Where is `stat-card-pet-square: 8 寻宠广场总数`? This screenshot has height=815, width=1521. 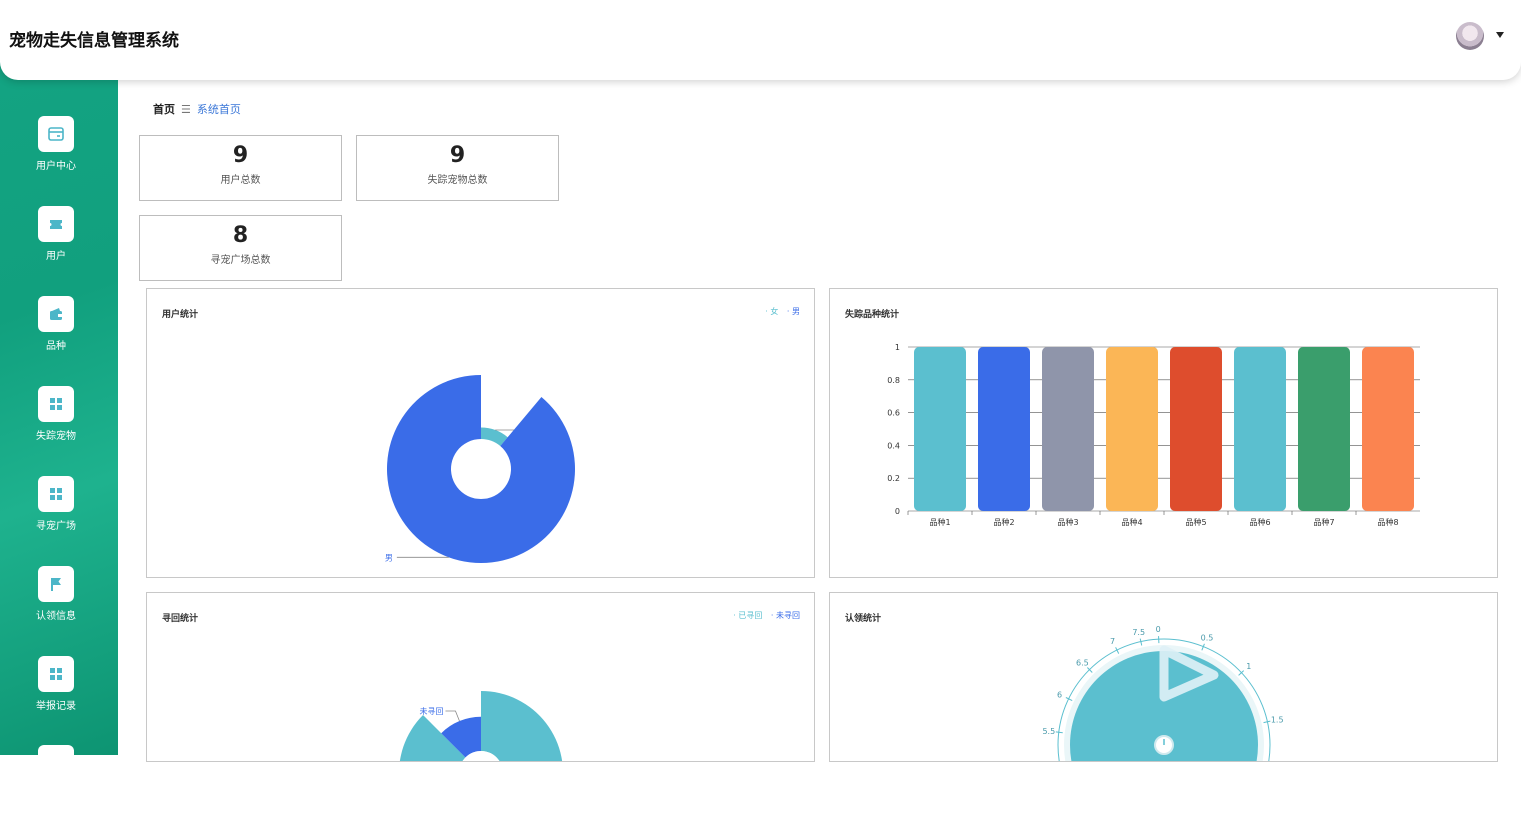 stat-card-pet-square: 8 寻宠广场总数 is located at coordinates (240, 248).